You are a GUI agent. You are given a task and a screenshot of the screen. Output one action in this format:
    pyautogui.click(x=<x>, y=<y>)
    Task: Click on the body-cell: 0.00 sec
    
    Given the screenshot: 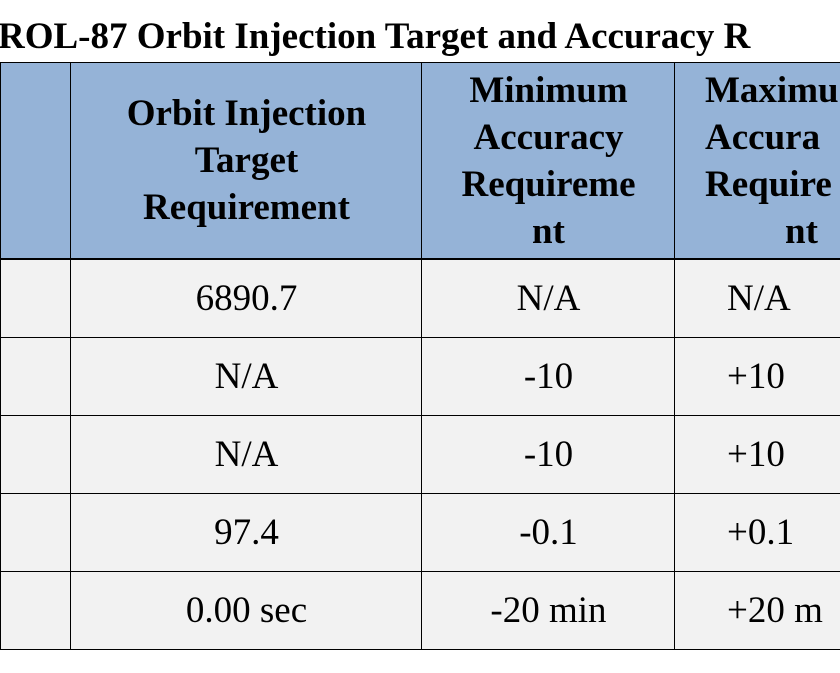 What is the action you would take?
    pyautogui.click(x=246, y=610)
    